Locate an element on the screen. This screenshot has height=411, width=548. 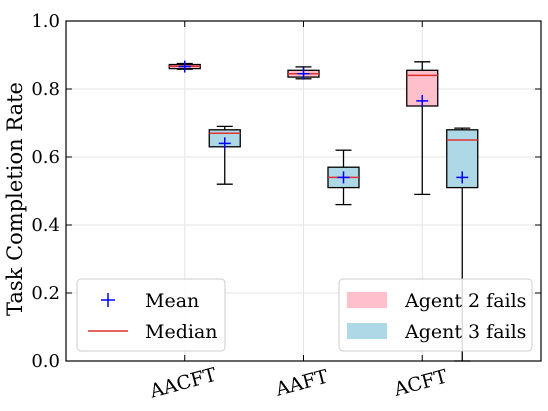
legend-right-label: Agent 3 fails is located at coordinates (465, 332).